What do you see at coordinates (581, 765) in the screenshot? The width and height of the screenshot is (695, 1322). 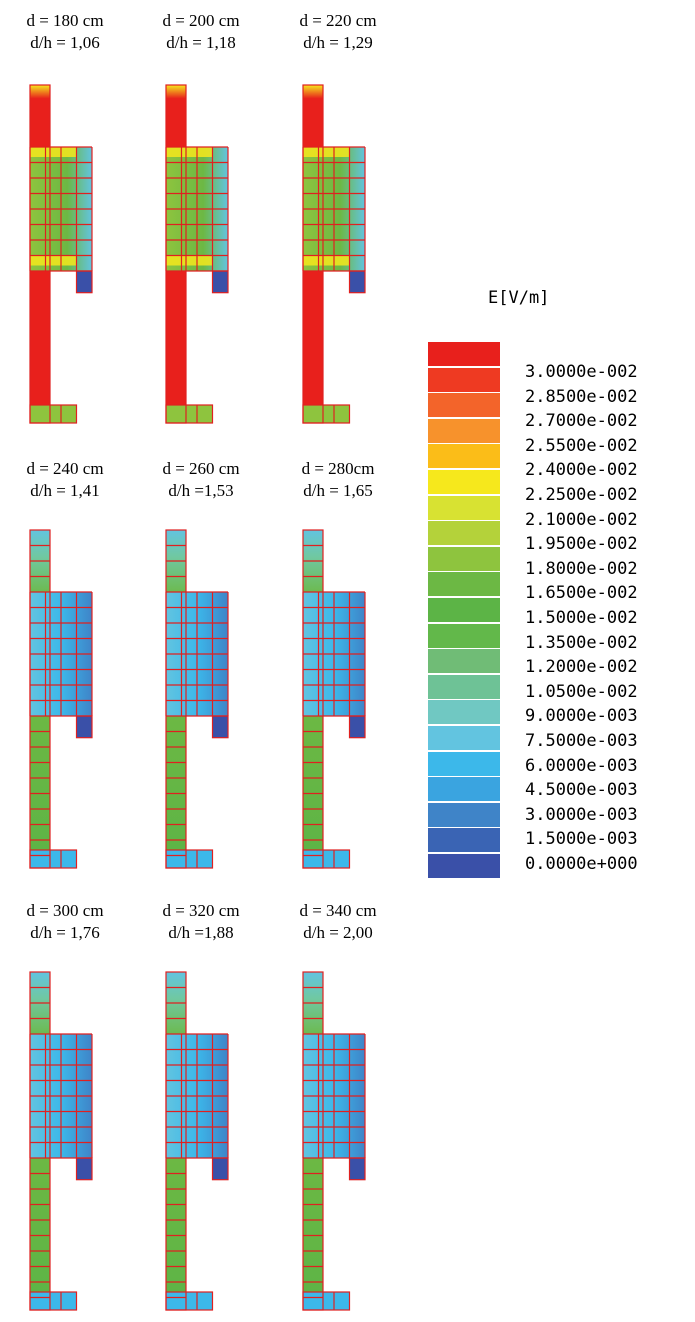 I see `legend-label: 6.0000e-003` at bounding box center [581, 765].